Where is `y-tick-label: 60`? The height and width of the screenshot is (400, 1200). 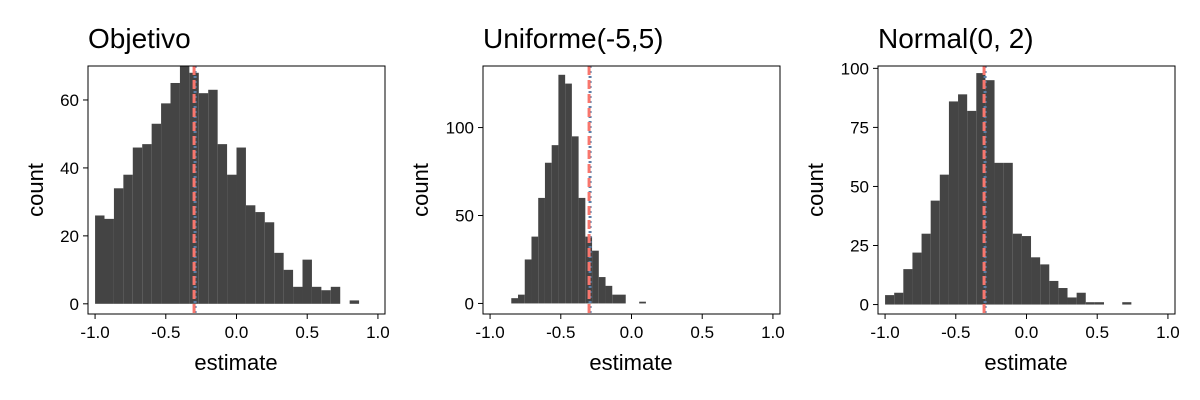
y-tick-label: 60 is located at coordinates (69, 100).